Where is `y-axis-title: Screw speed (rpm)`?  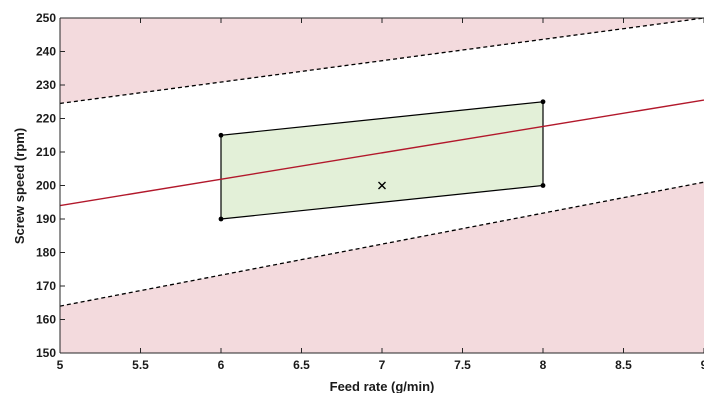 y-axis-title: Screw speed (rpm) is located at coordinates (19, 186).